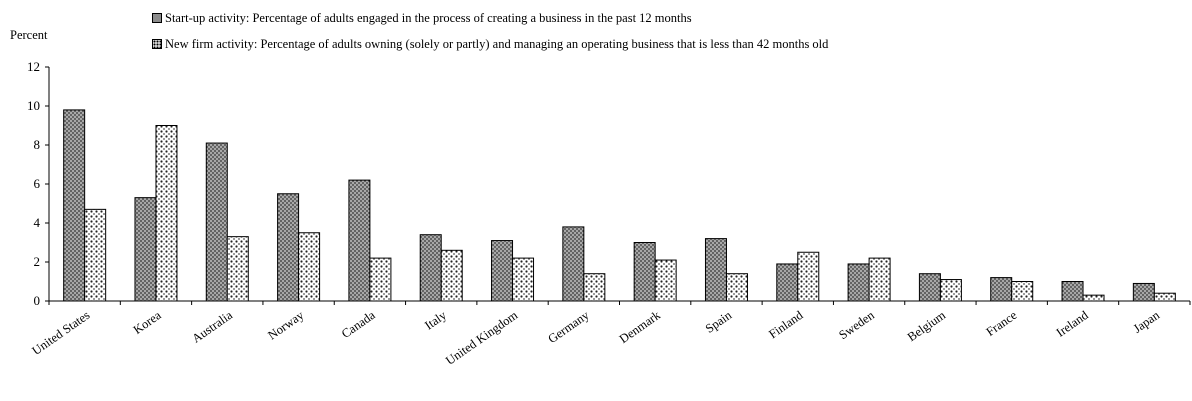 Image resolution: width=1192 pixels, height=401 pixels. Describe the element at coordinates (568, 327) in the screenshot. I see `x-tick-label: Germany` at that location.